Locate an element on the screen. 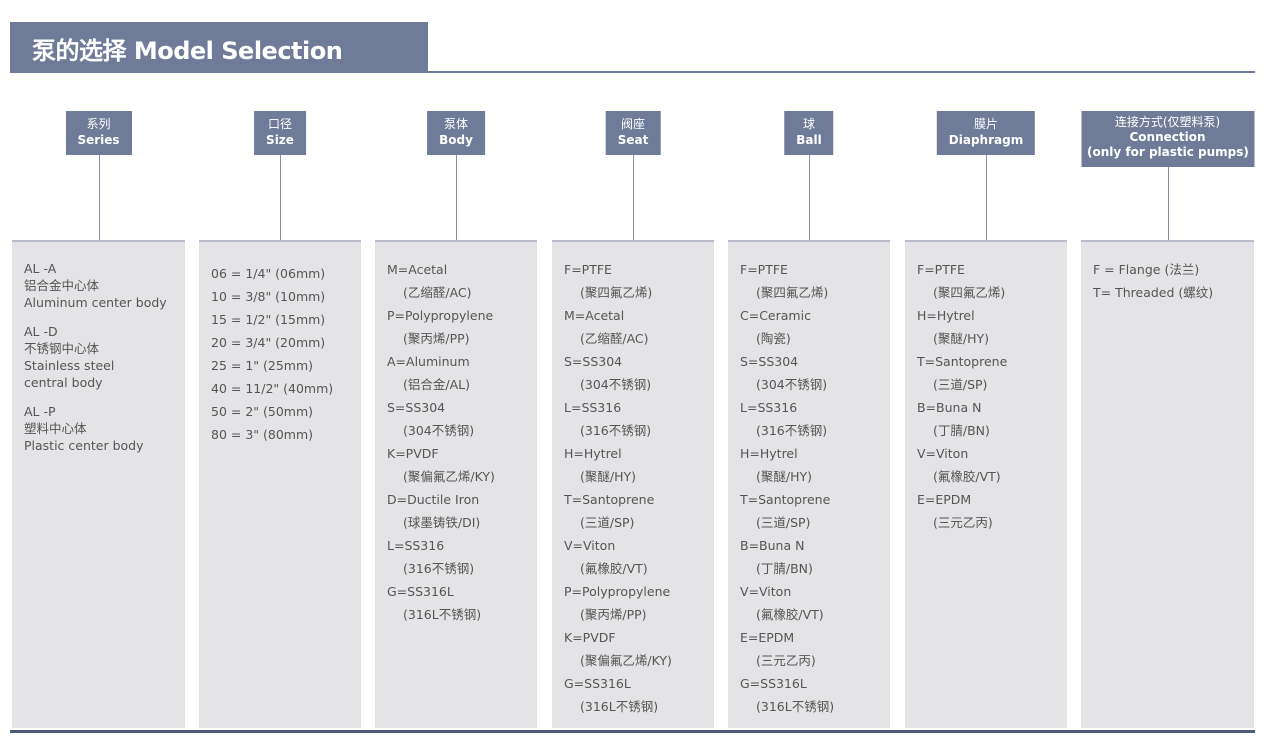  header-en: Body is located at coordinates (456, 140).